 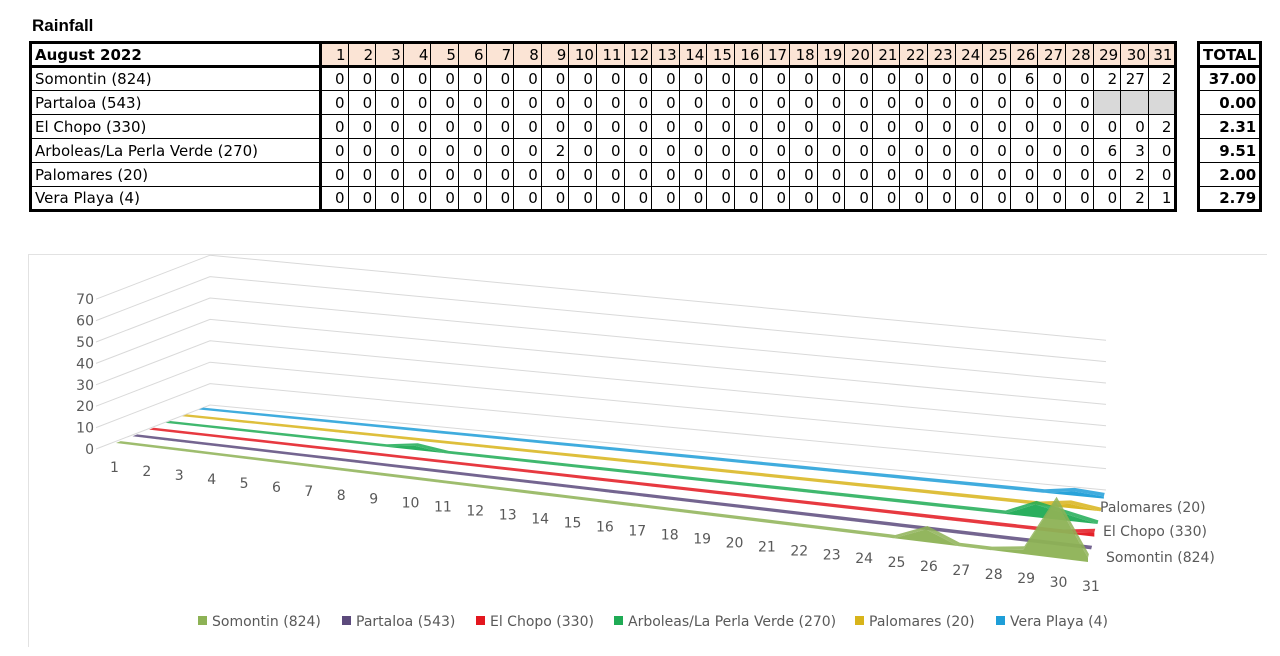 I want to click on x-tick-label: 13, so click(x=508, y=516).